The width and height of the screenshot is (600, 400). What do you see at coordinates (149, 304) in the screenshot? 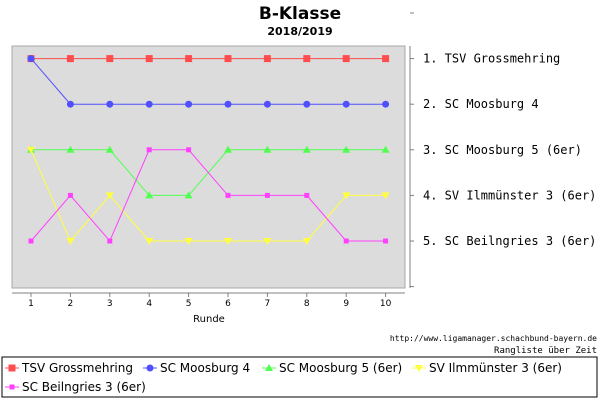
I see `x-tick-label: 4` at bounding box center [149, 304].